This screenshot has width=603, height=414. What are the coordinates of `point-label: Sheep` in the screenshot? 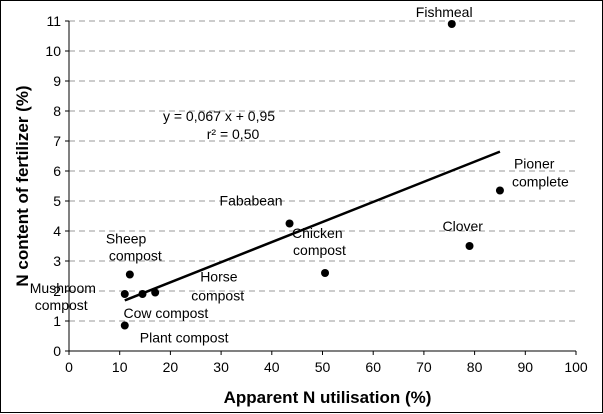 It's located at (126, 239).